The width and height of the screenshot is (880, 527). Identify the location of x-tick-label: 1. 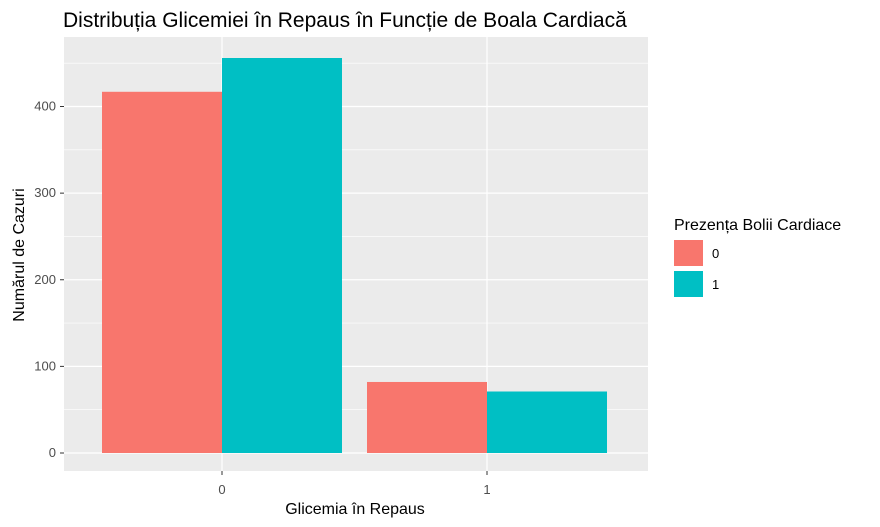
(486, 489).